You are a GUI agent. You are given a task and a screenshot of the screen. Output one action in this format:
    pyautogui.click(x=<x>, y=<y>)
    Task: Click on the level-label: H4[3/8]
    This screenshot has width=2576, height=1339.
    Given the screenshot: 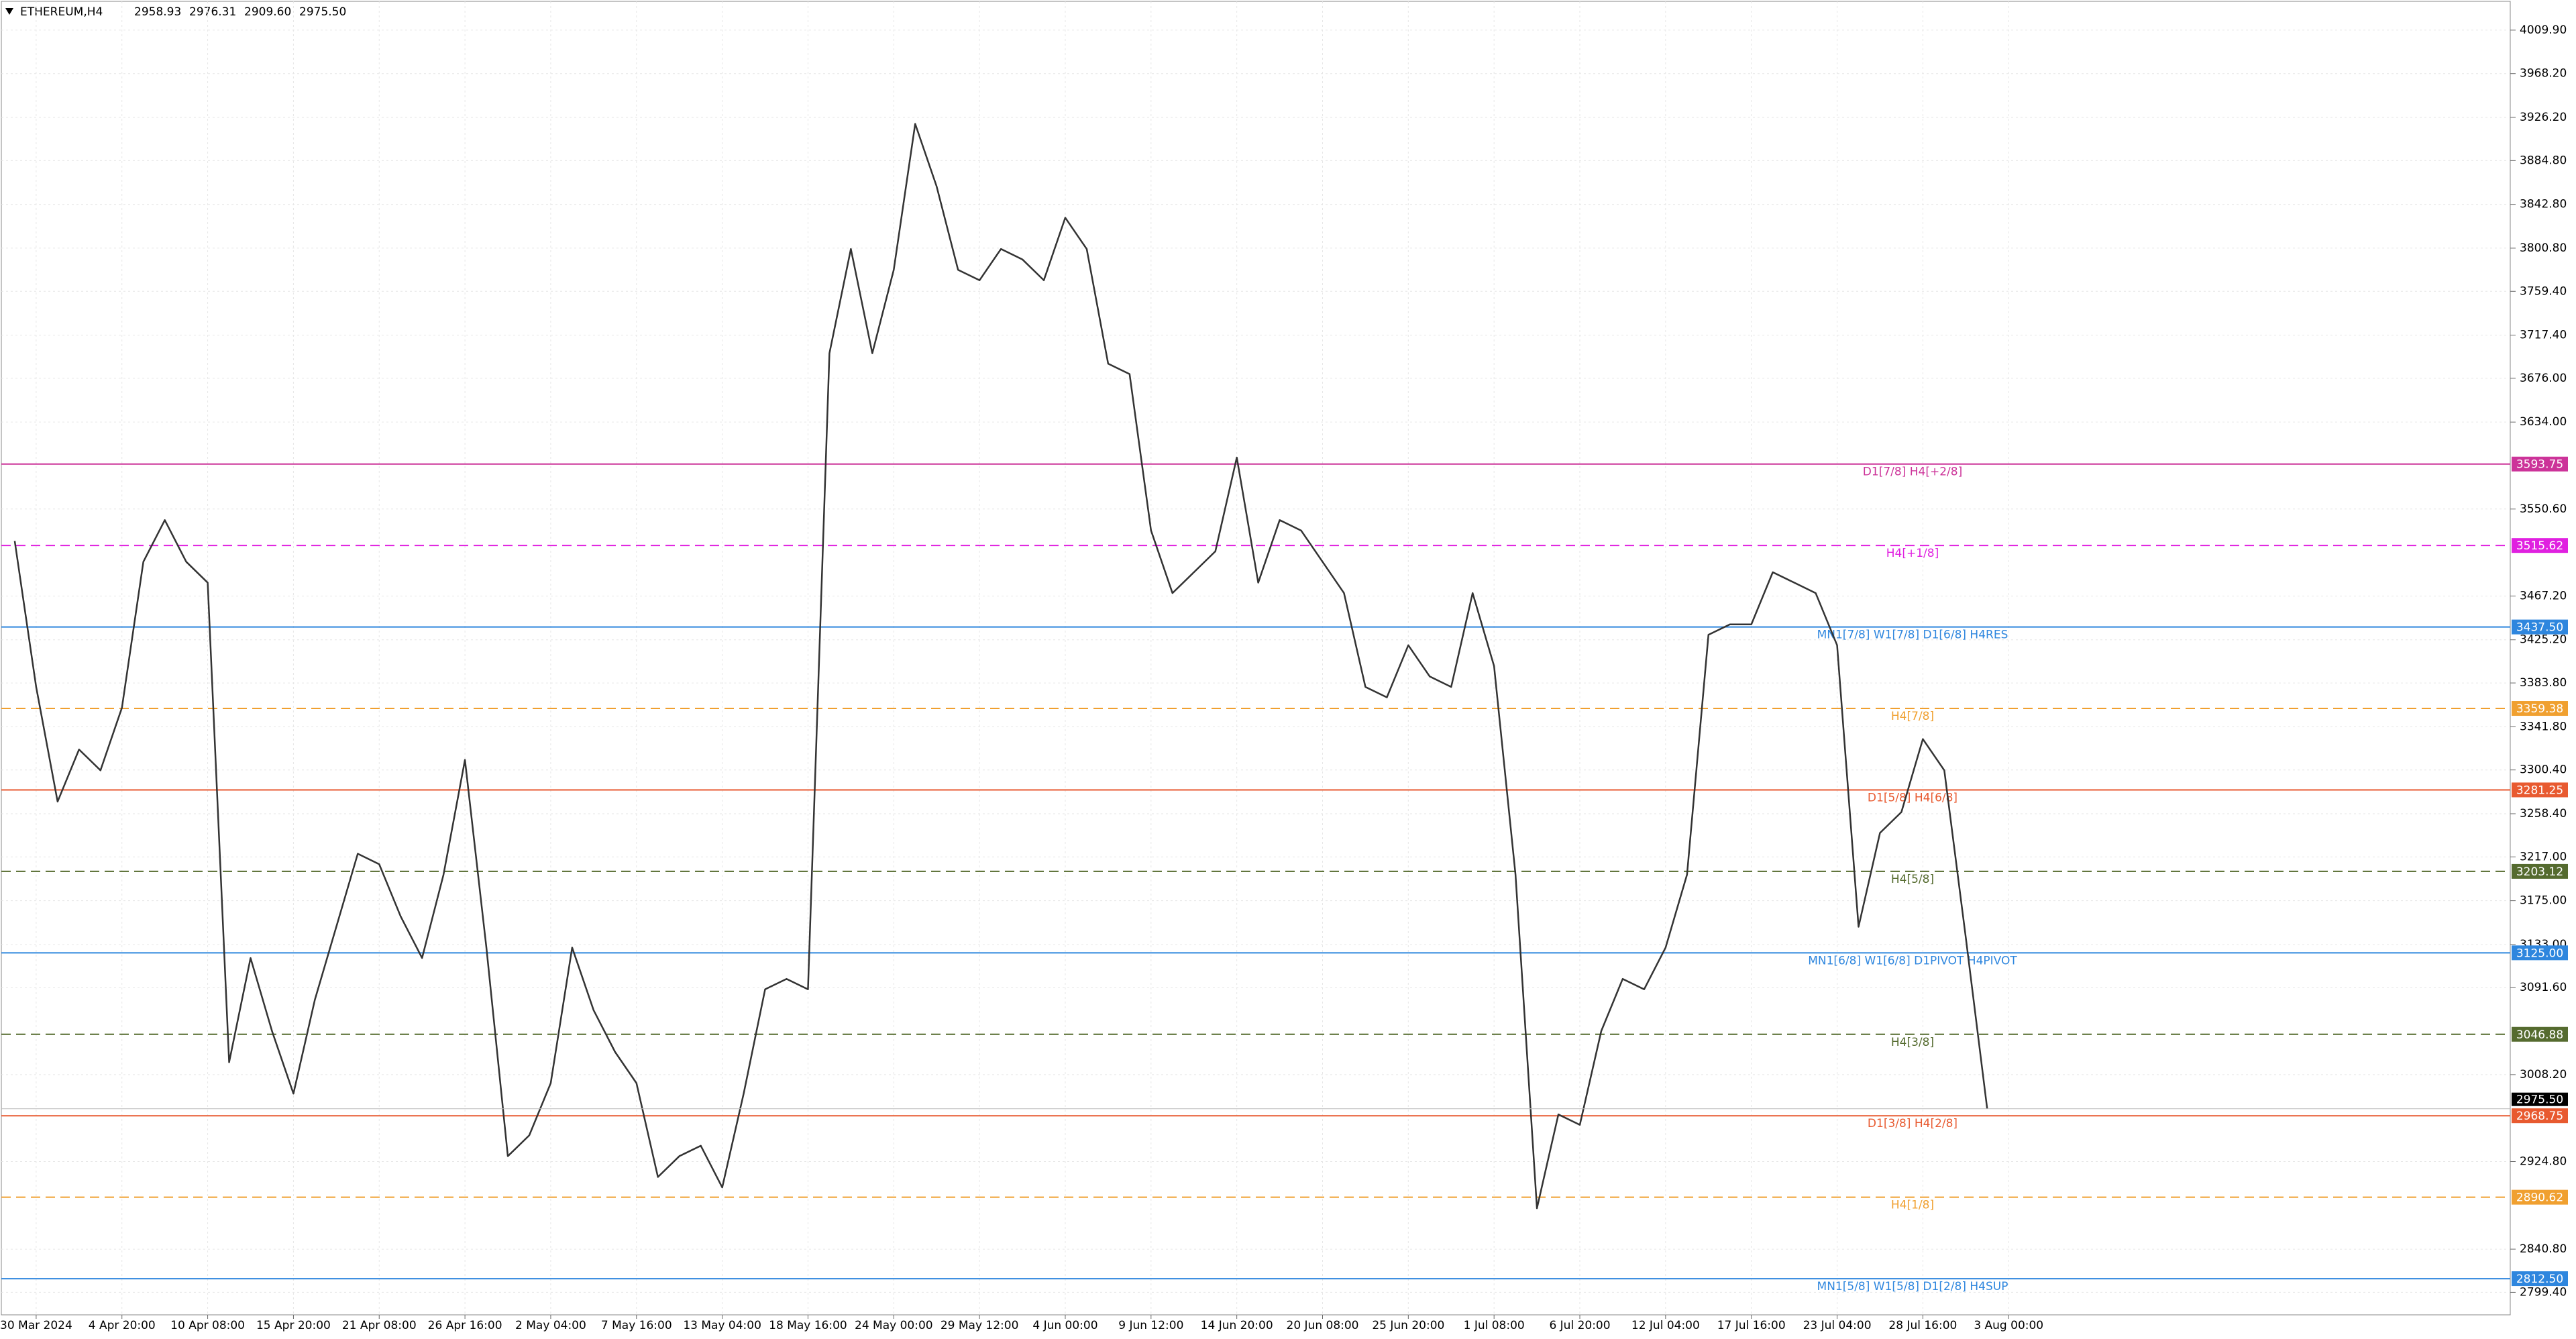 What is the action you would take?
    pyautogui.click(x=1912, y=1042)
    